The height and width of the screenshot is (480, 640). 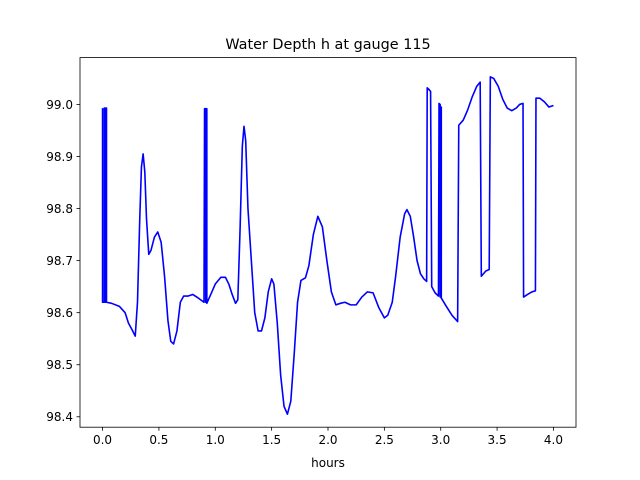 I want to click on x-tick-label: 4.0, so click(x=553, y=440).